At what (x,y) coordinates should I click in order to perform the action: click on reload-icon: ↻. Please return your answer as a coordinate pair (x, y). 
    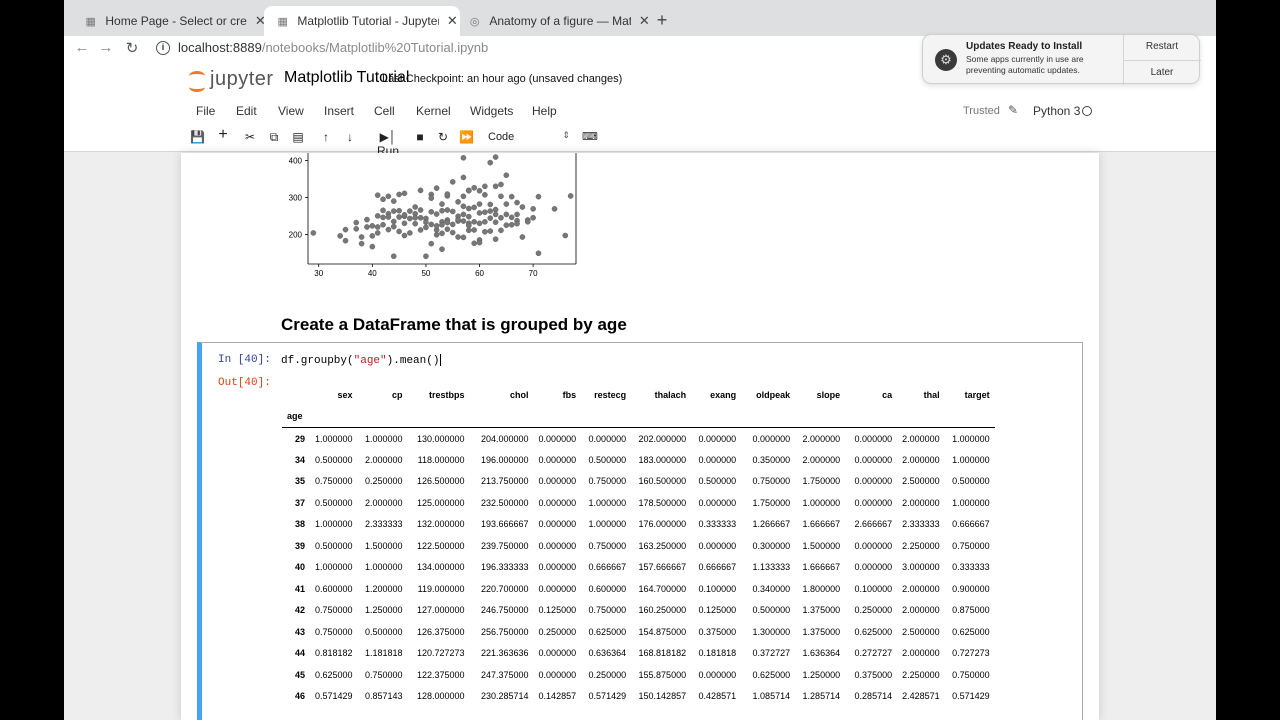
    Looking at the image, I should click on (132, 48).